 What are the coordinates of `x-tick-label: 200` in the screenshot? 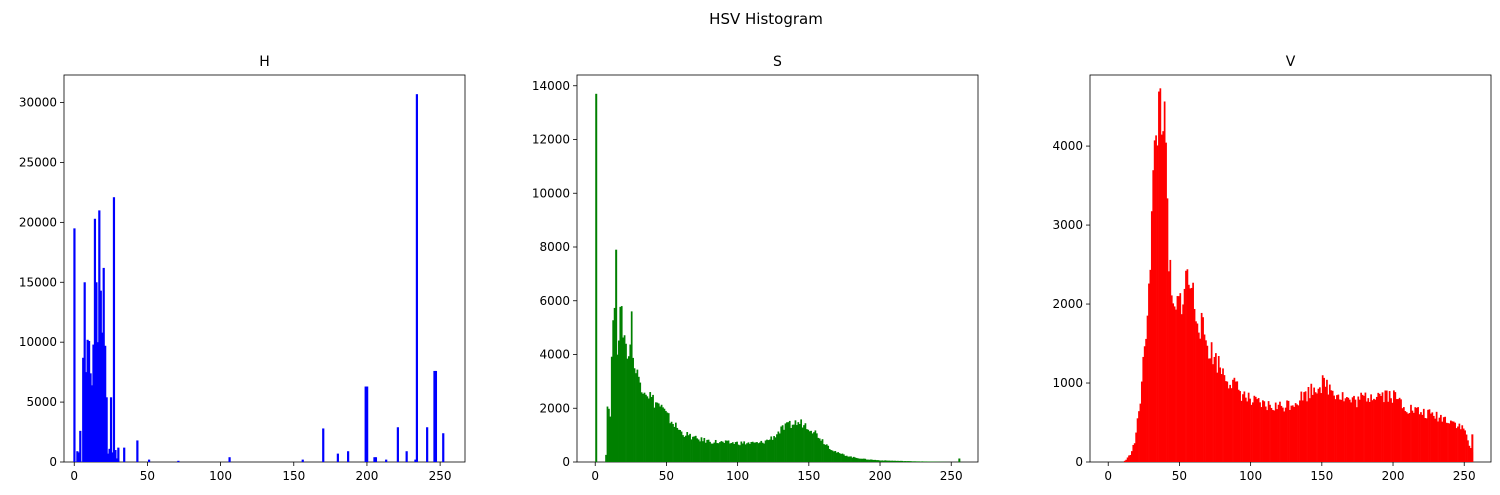 It's located at (1393, 476).